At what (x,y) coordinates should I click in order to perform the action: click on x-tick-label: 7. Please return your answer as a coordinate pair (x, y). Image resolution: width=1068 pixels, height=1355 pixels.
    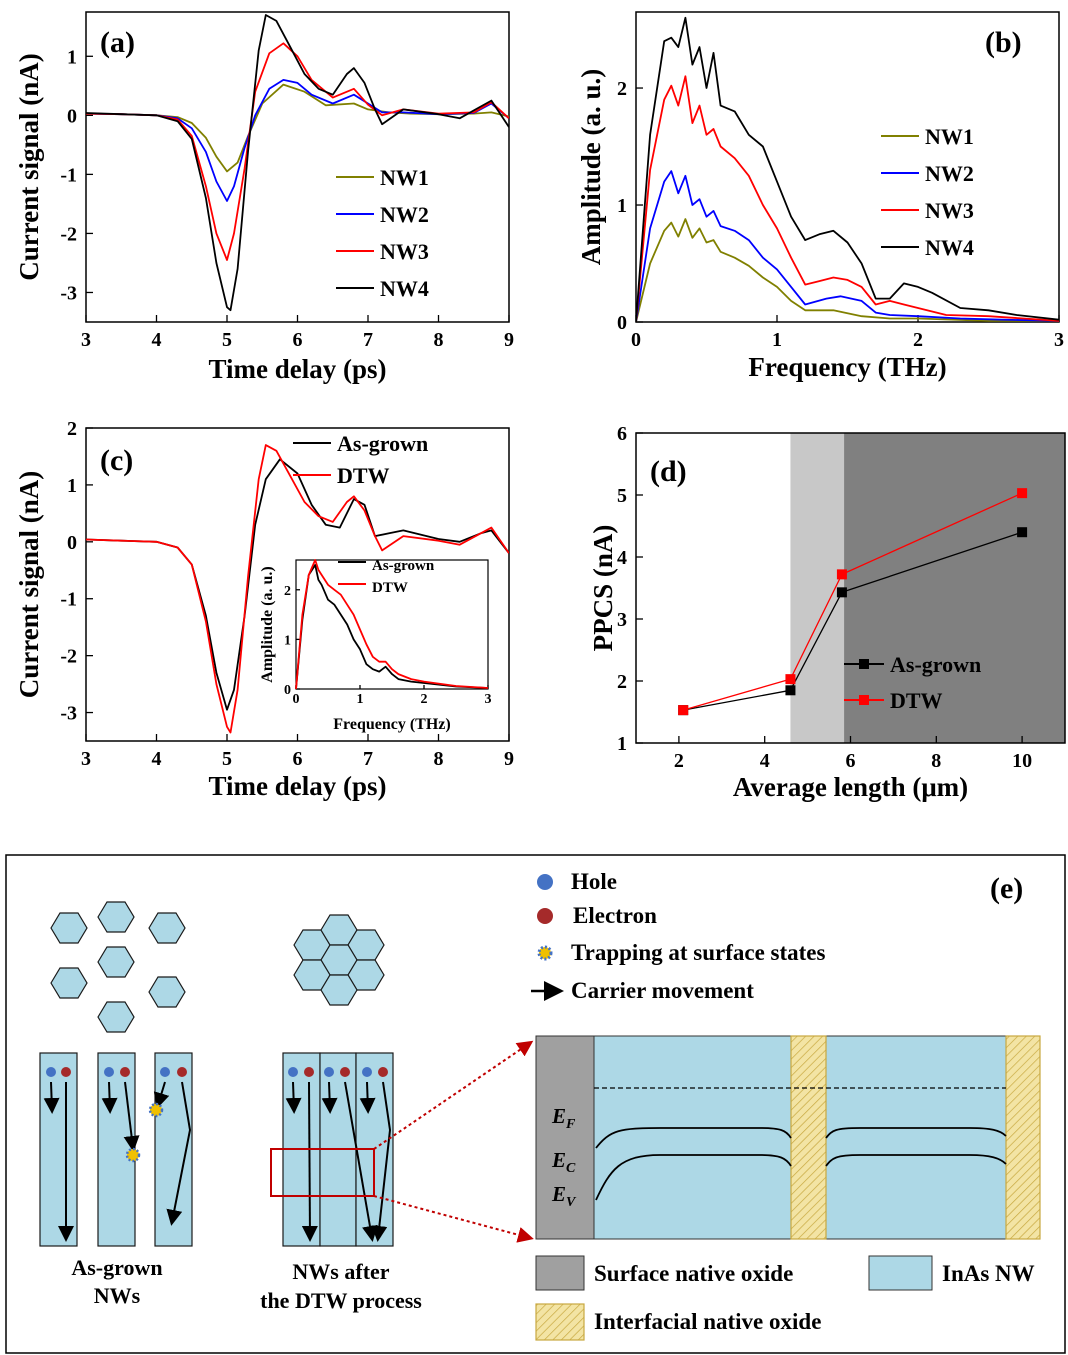
    Looking at the image, I should click on (368, 759).